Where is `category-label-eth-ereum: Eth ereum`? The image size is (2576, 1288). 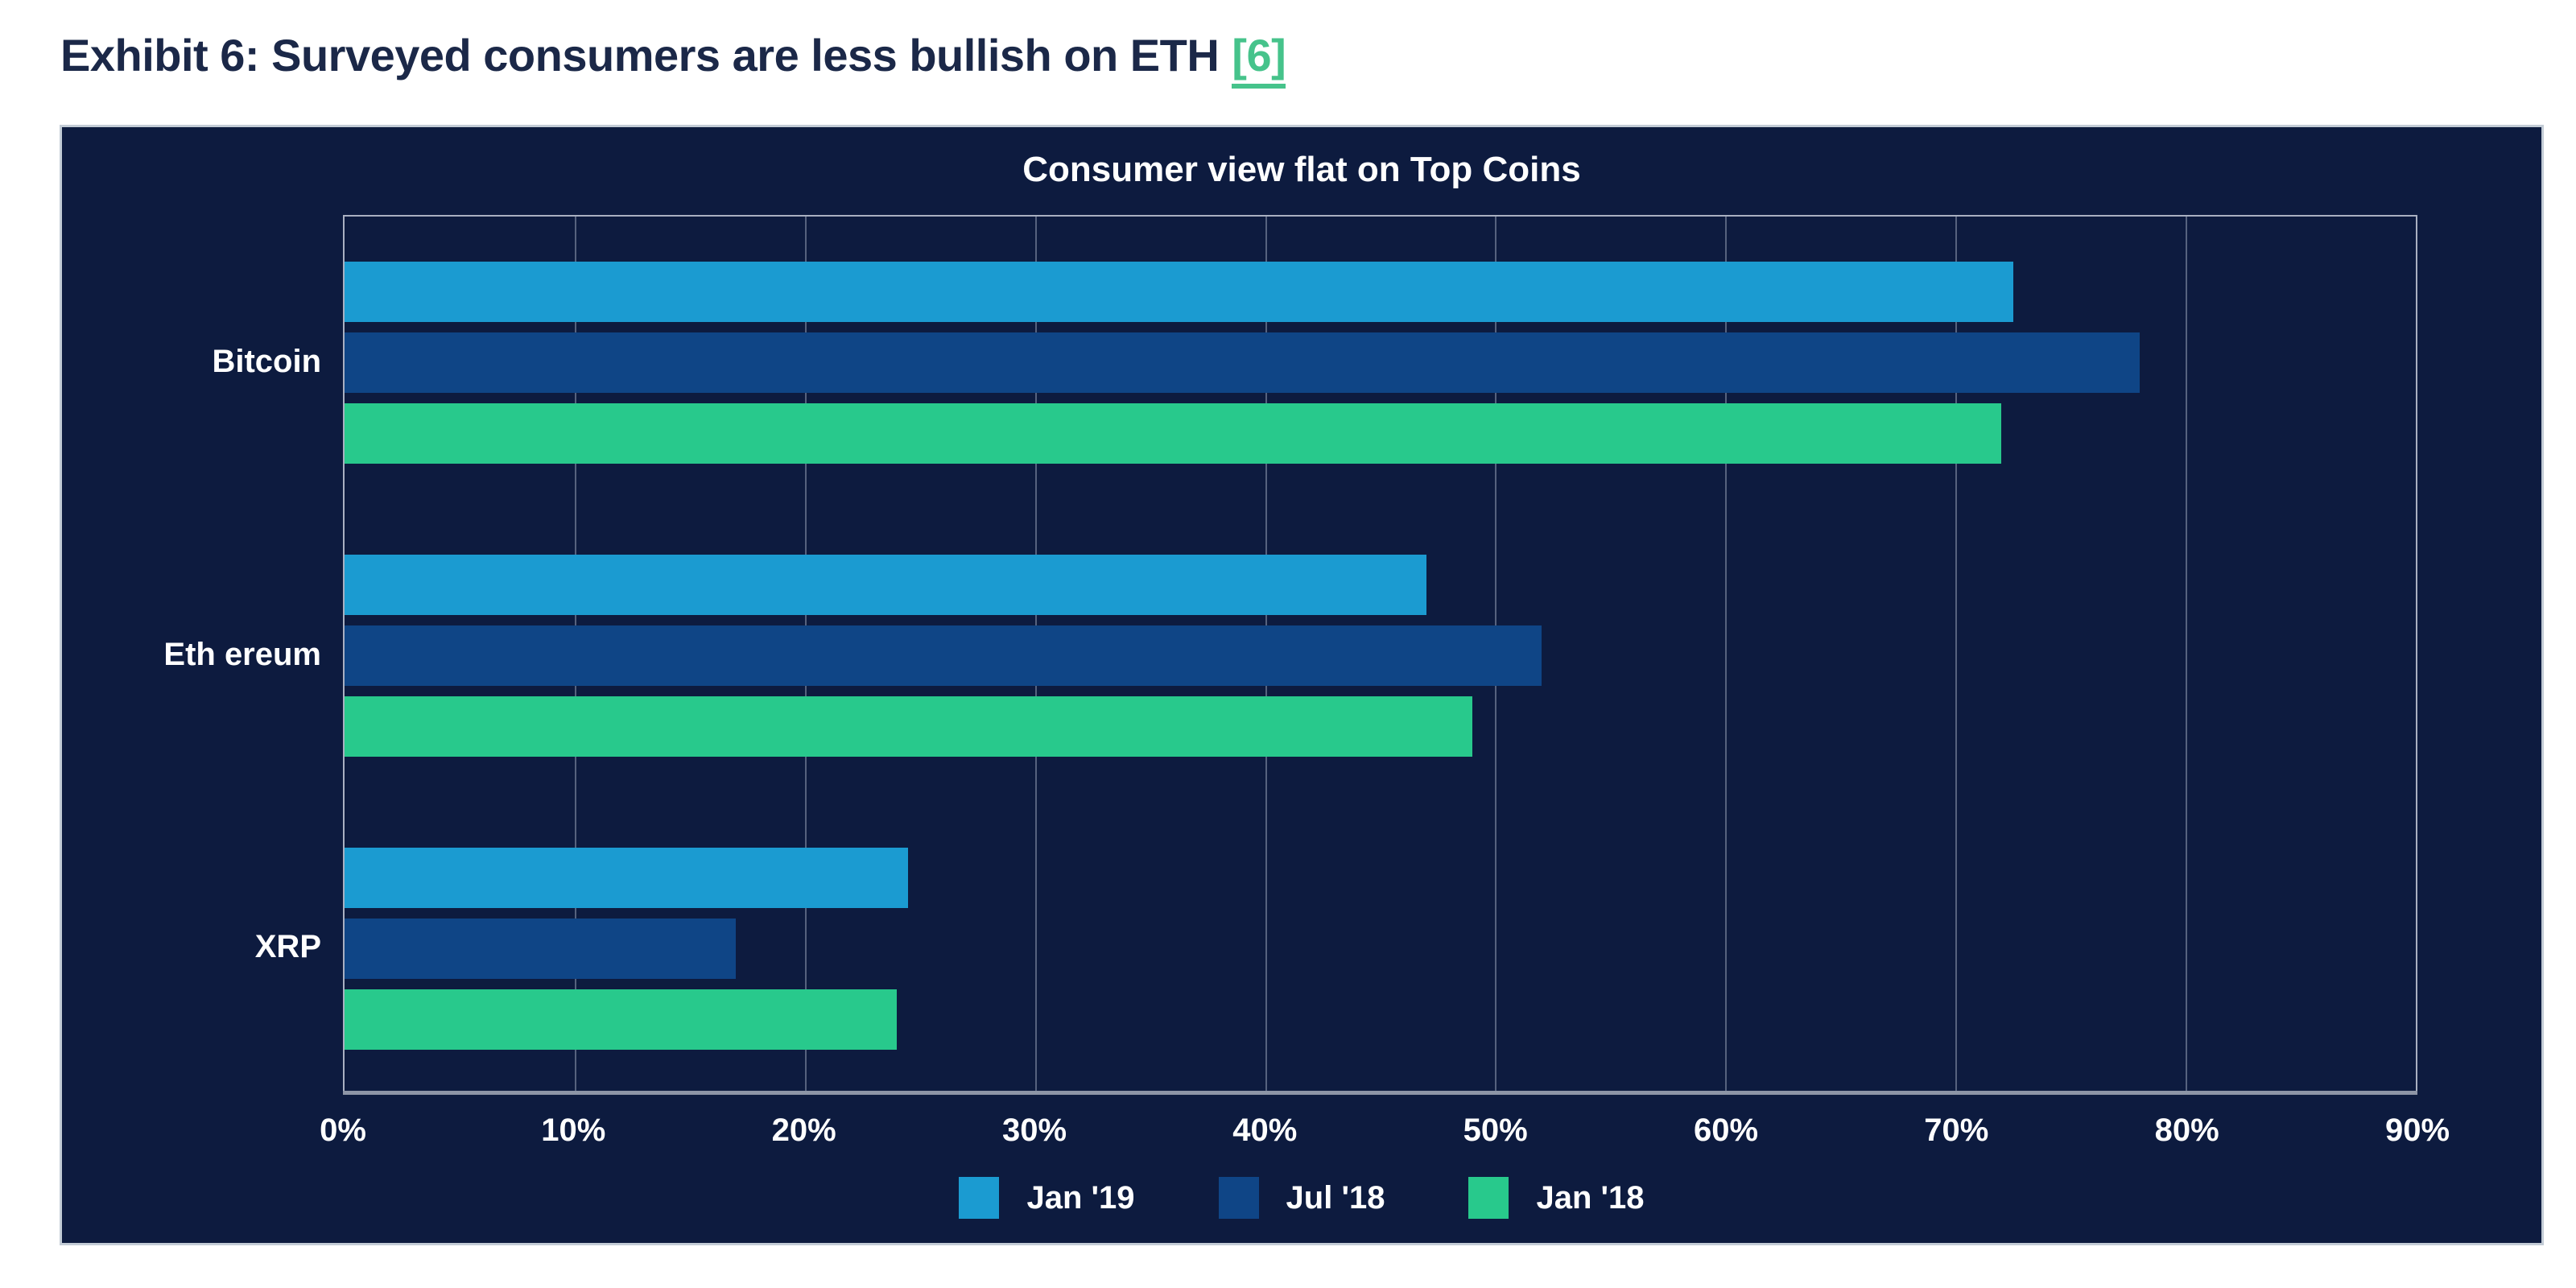 category-label-eth-ereum: Eth ereum is located at coordinates (242, 654).